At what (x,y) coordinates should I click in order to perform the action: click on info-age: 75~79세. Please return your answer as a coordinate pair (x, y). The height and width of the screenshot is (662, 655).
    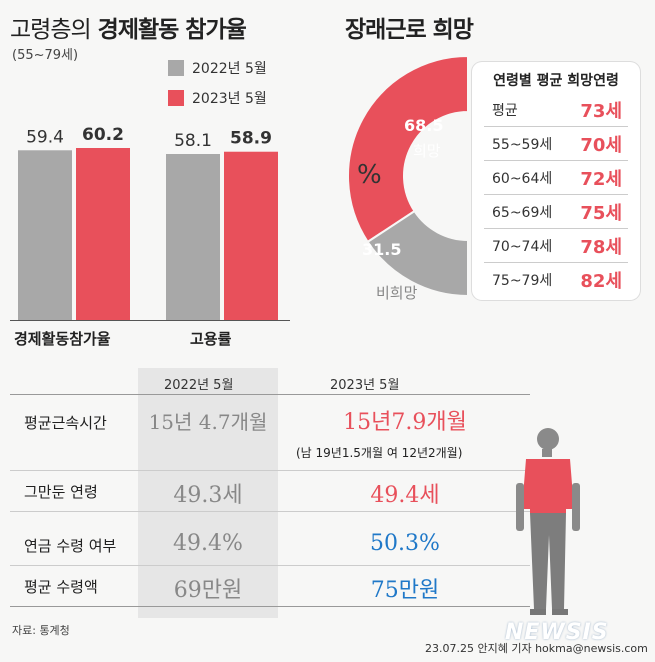
    Looking at the image, I should click on (522, 281).